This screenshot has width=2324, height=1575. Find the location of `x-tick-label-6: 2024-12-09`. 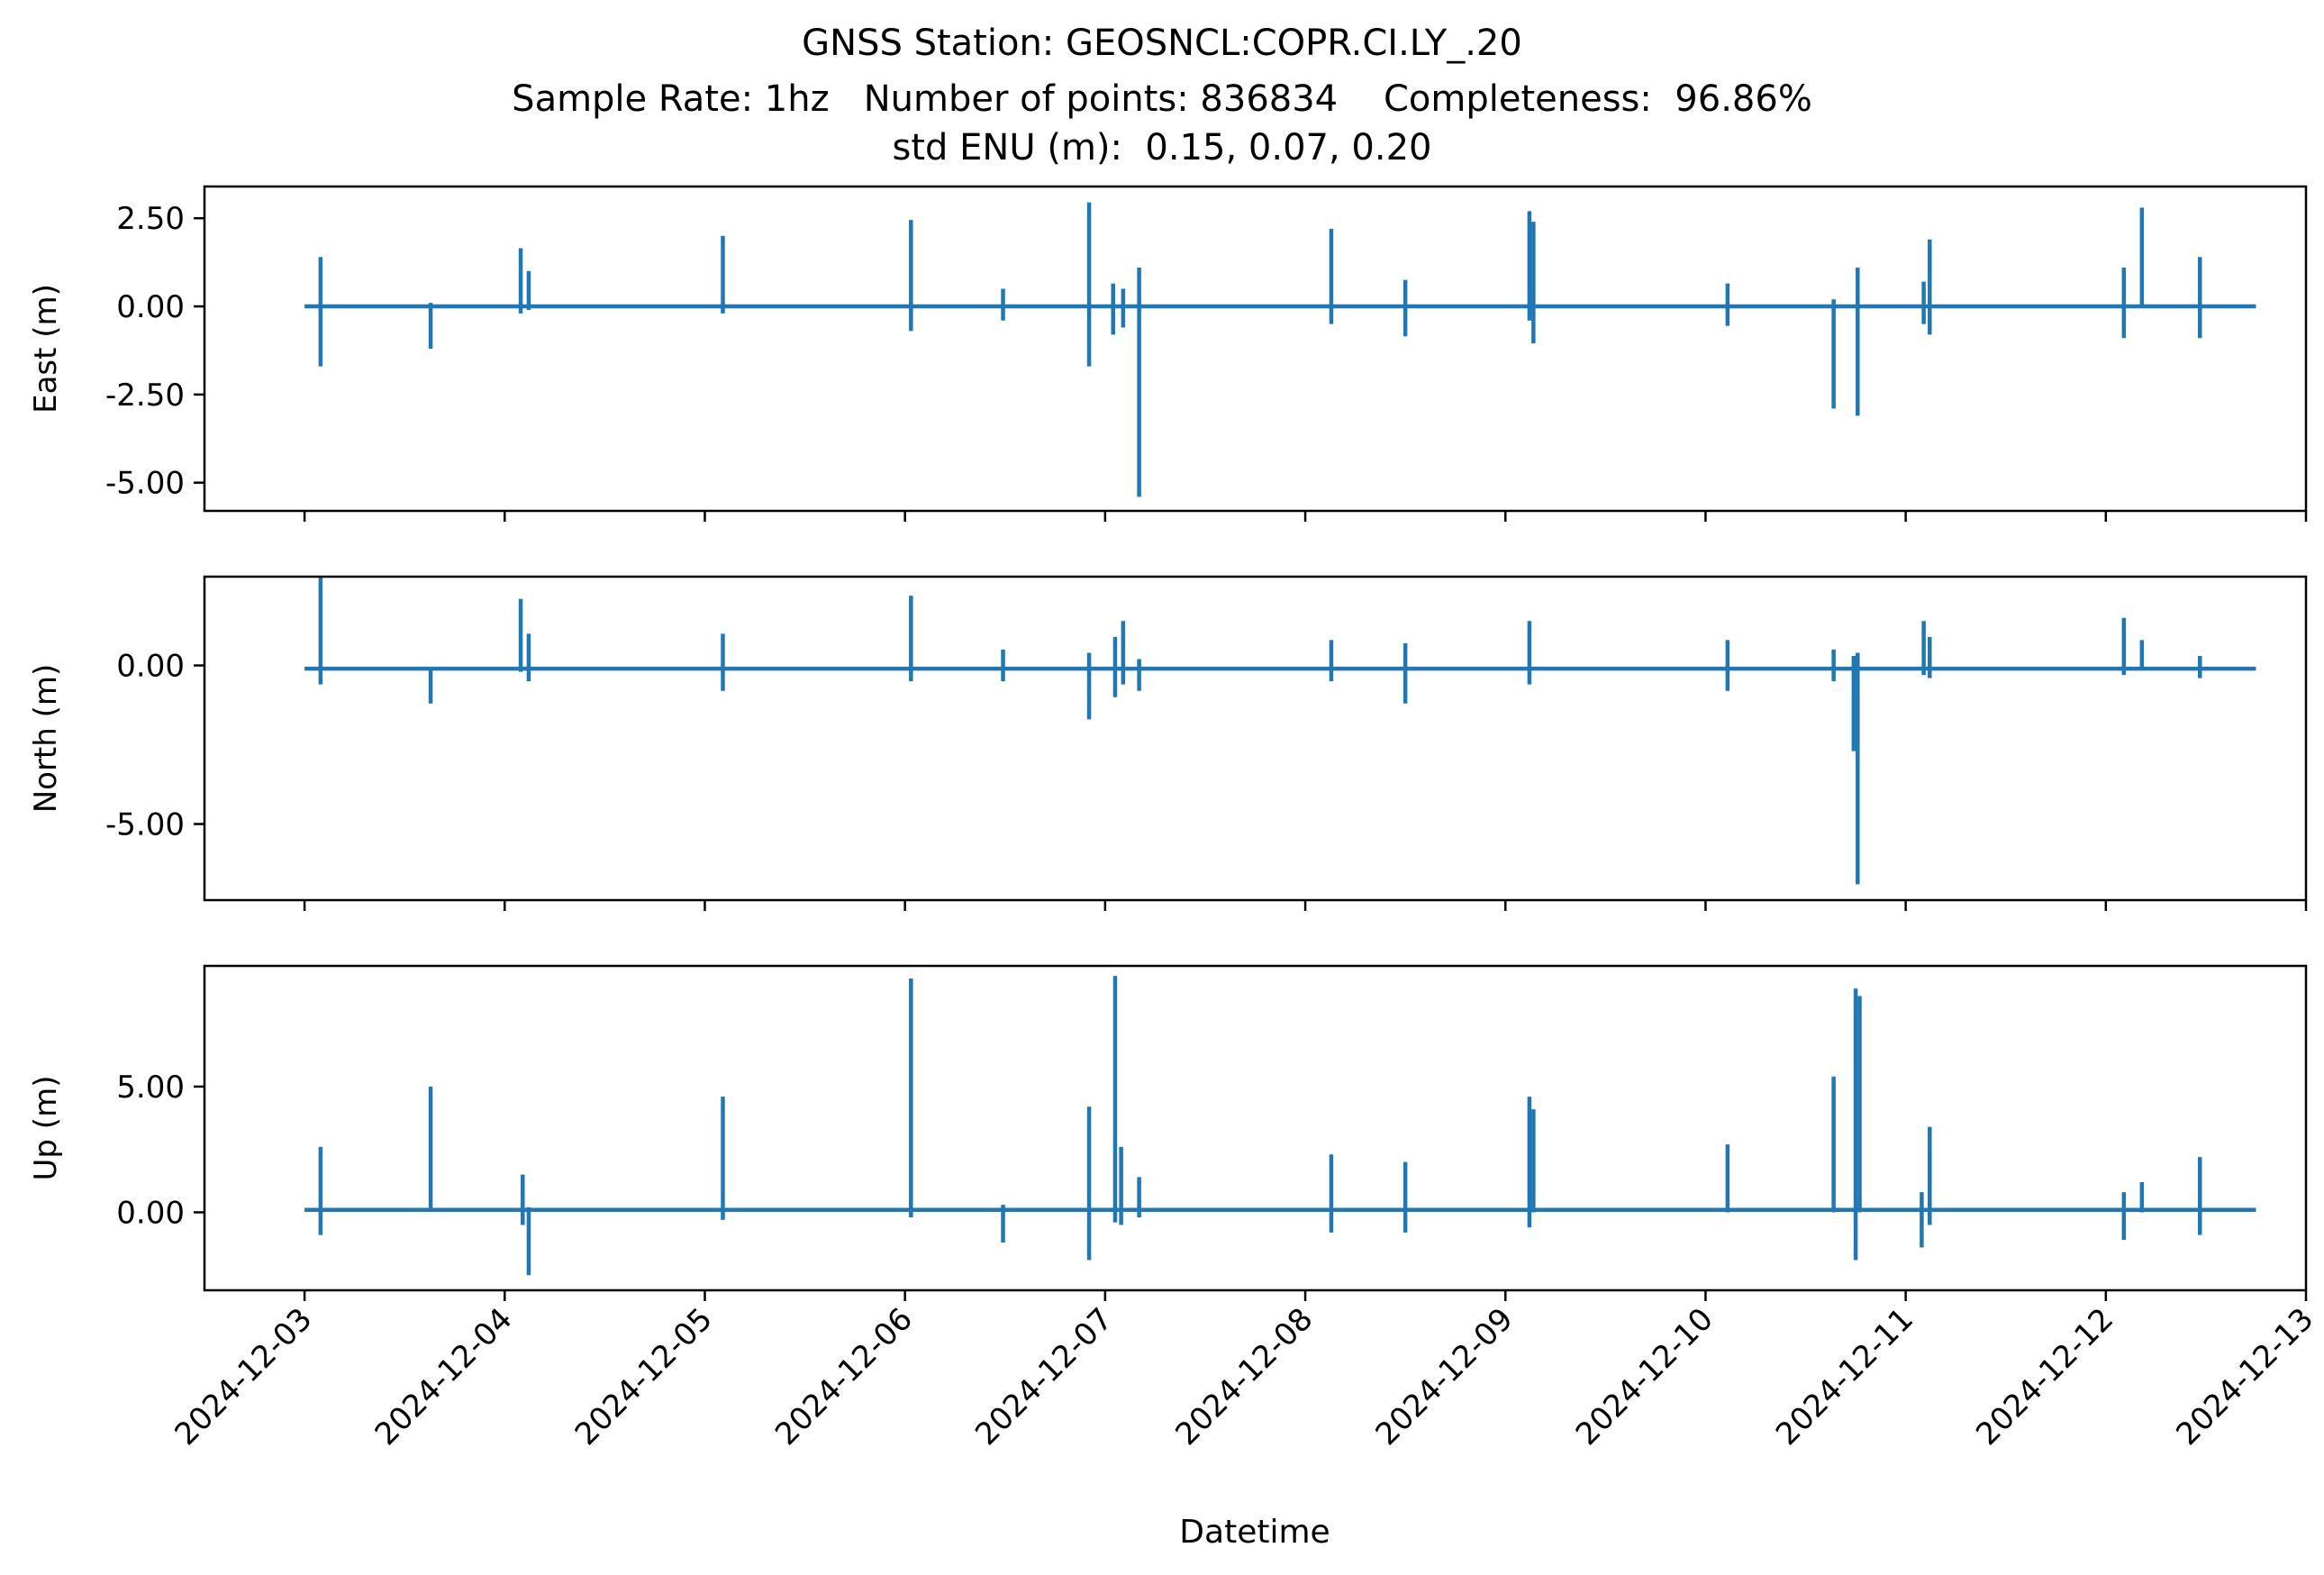

x-tick-label-6: 2024-12-09 is located at coordinates (1445, 1376).